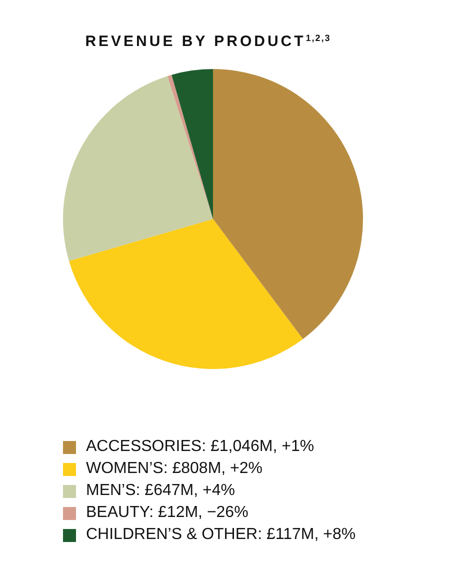  I want to click on legend-label: CHILDREN’S & OTHER: £117M, +8%, so click(221, 535).